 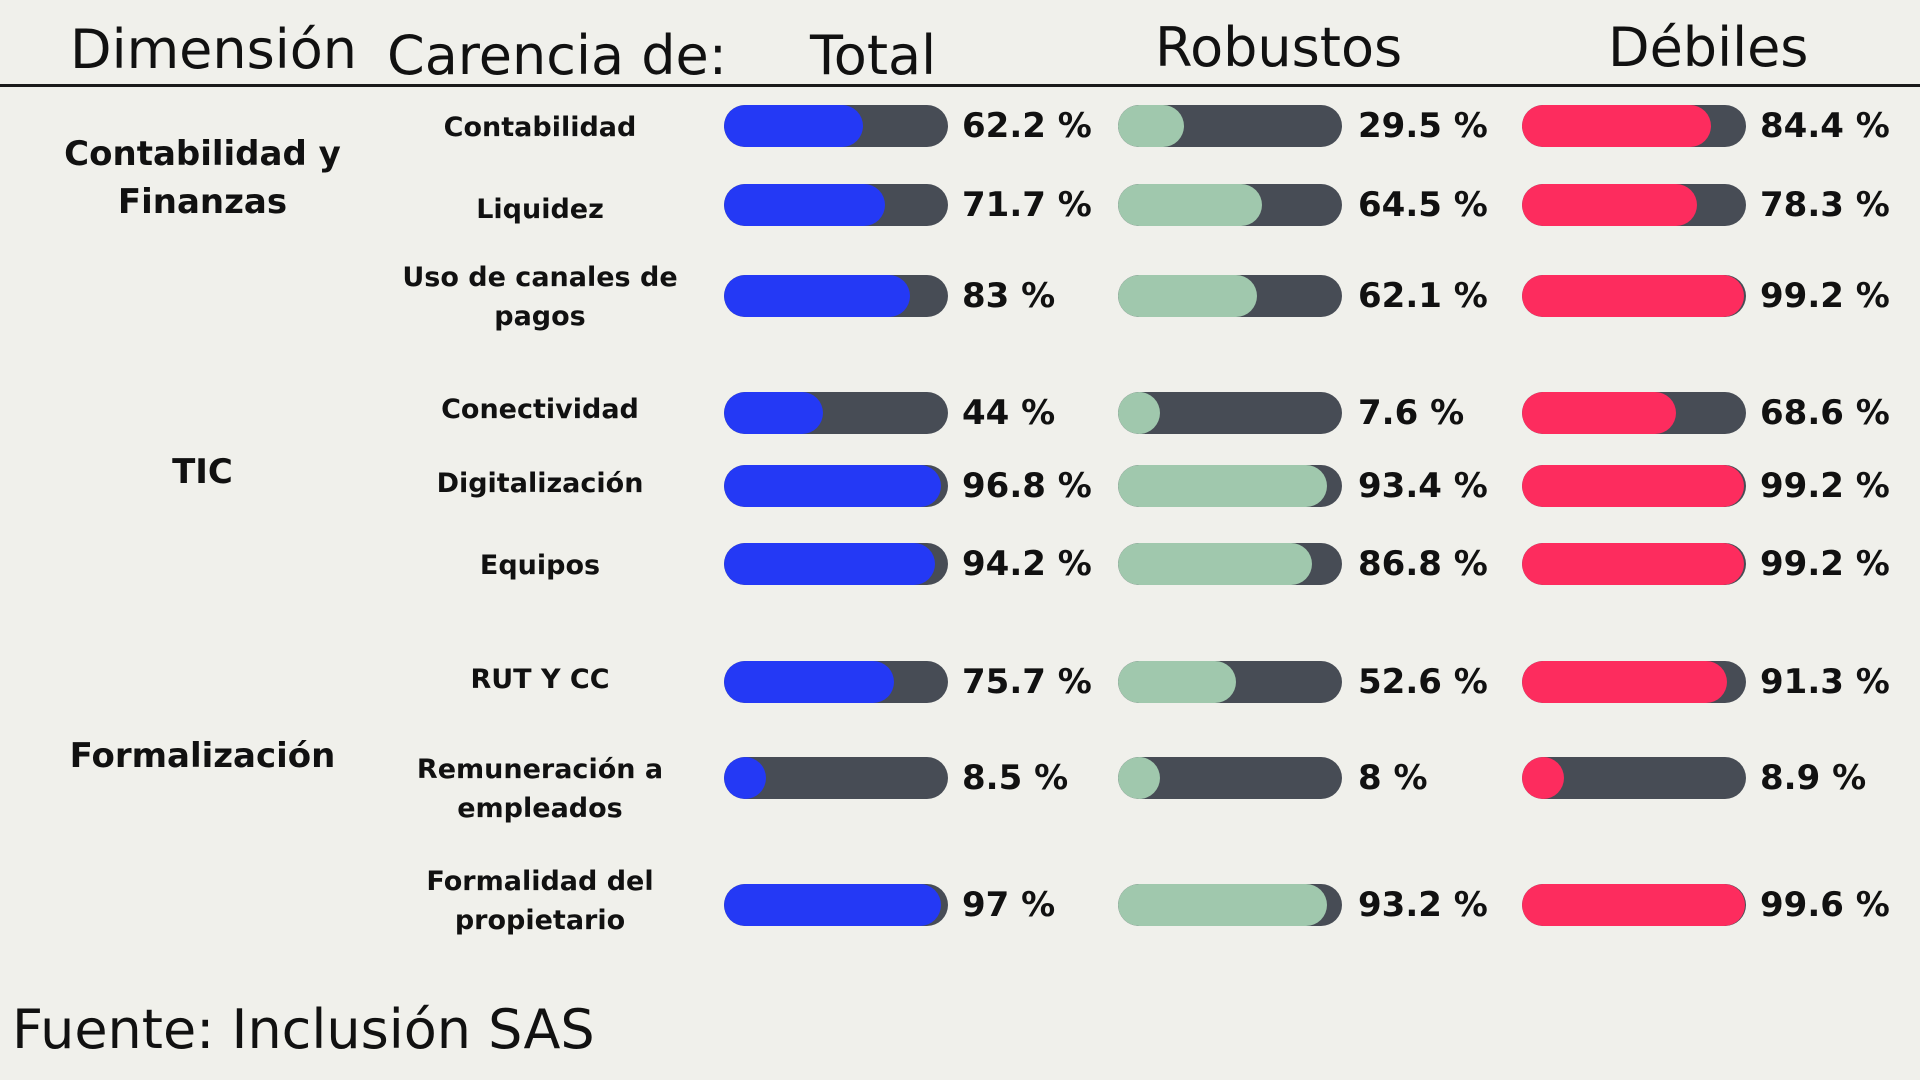 I want to click on category-label-rut-y-cc: RUT Y CC, so click(x=540, y=679).